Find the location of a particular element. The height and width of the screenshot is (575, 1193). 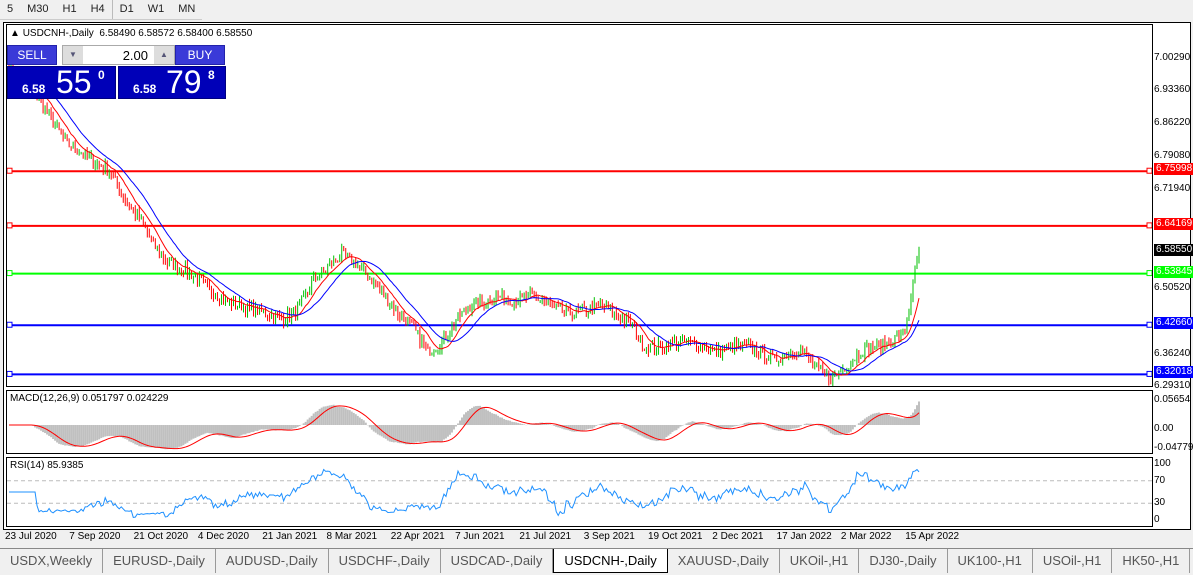

timeframe-5: 5 is located at coordinates (10, 9).